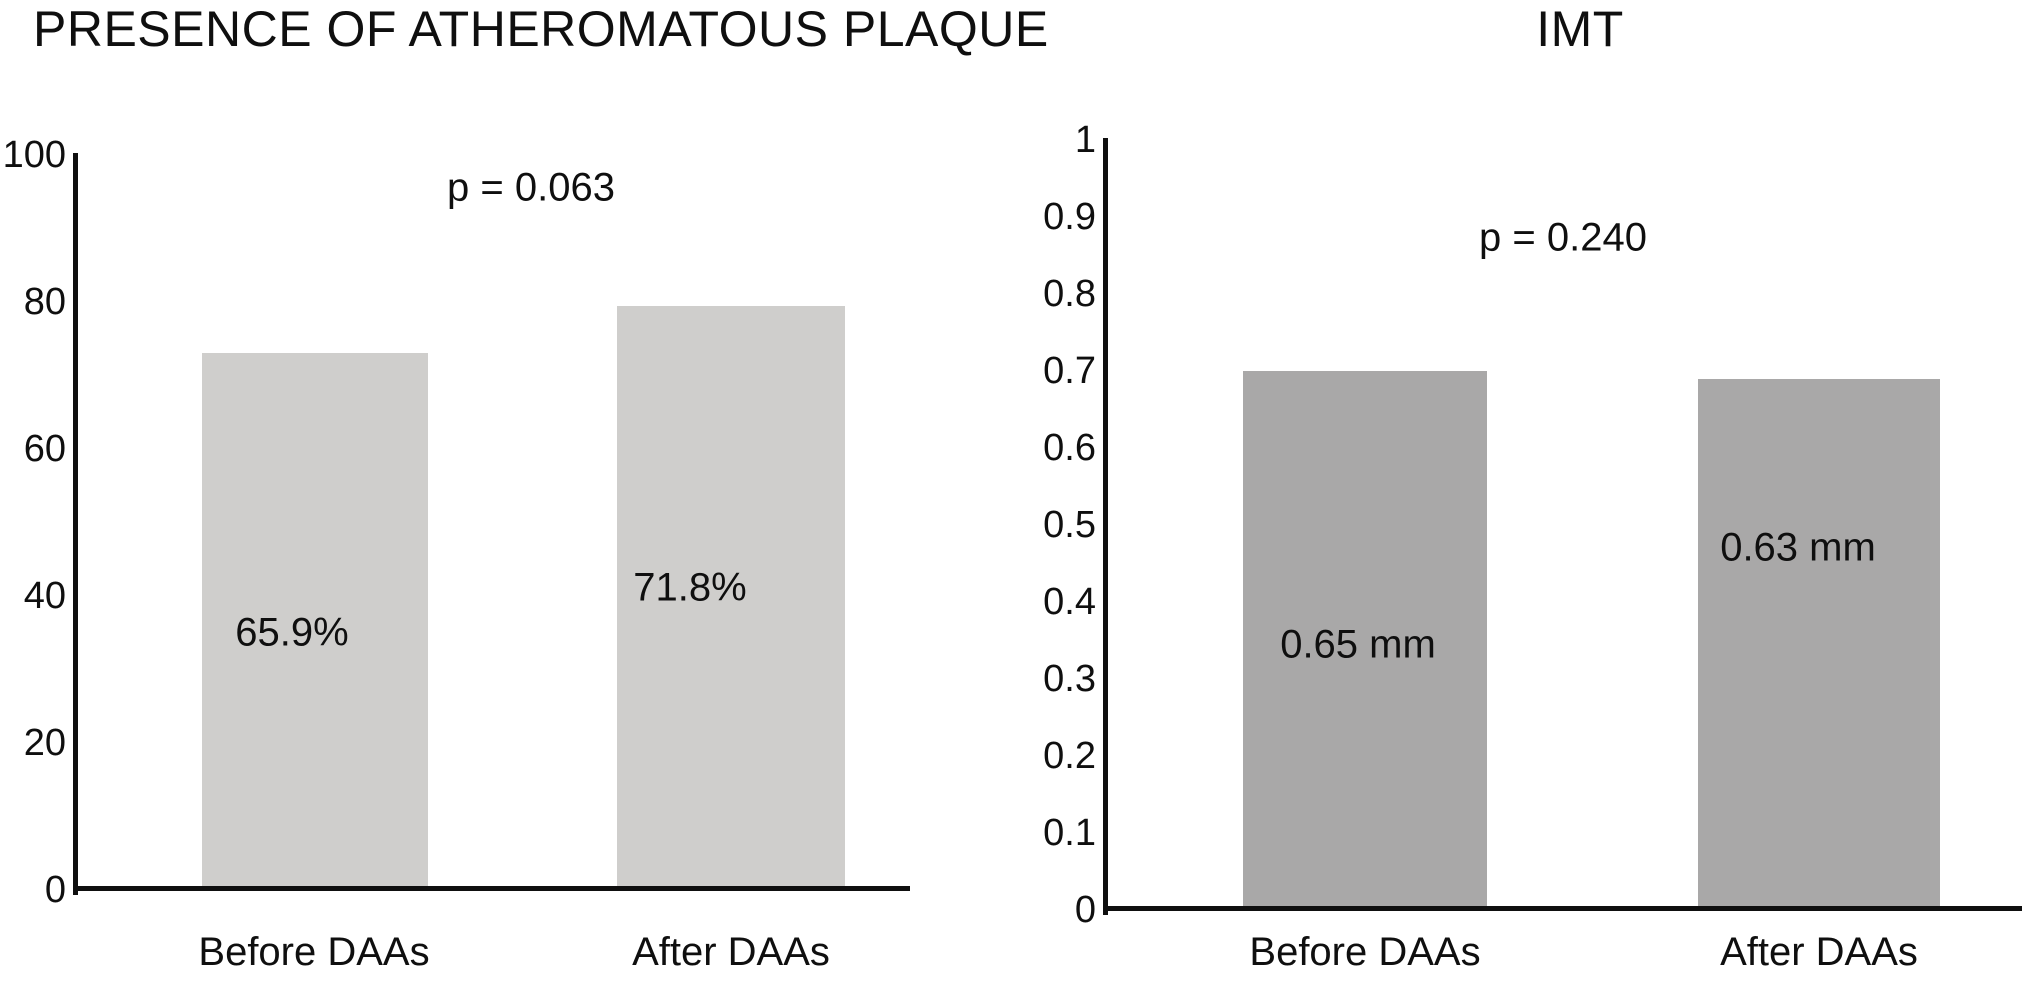 This screenshot has width=2025, height=988. I want to click on y-tick-label: 0.8, so click(1069, 294).